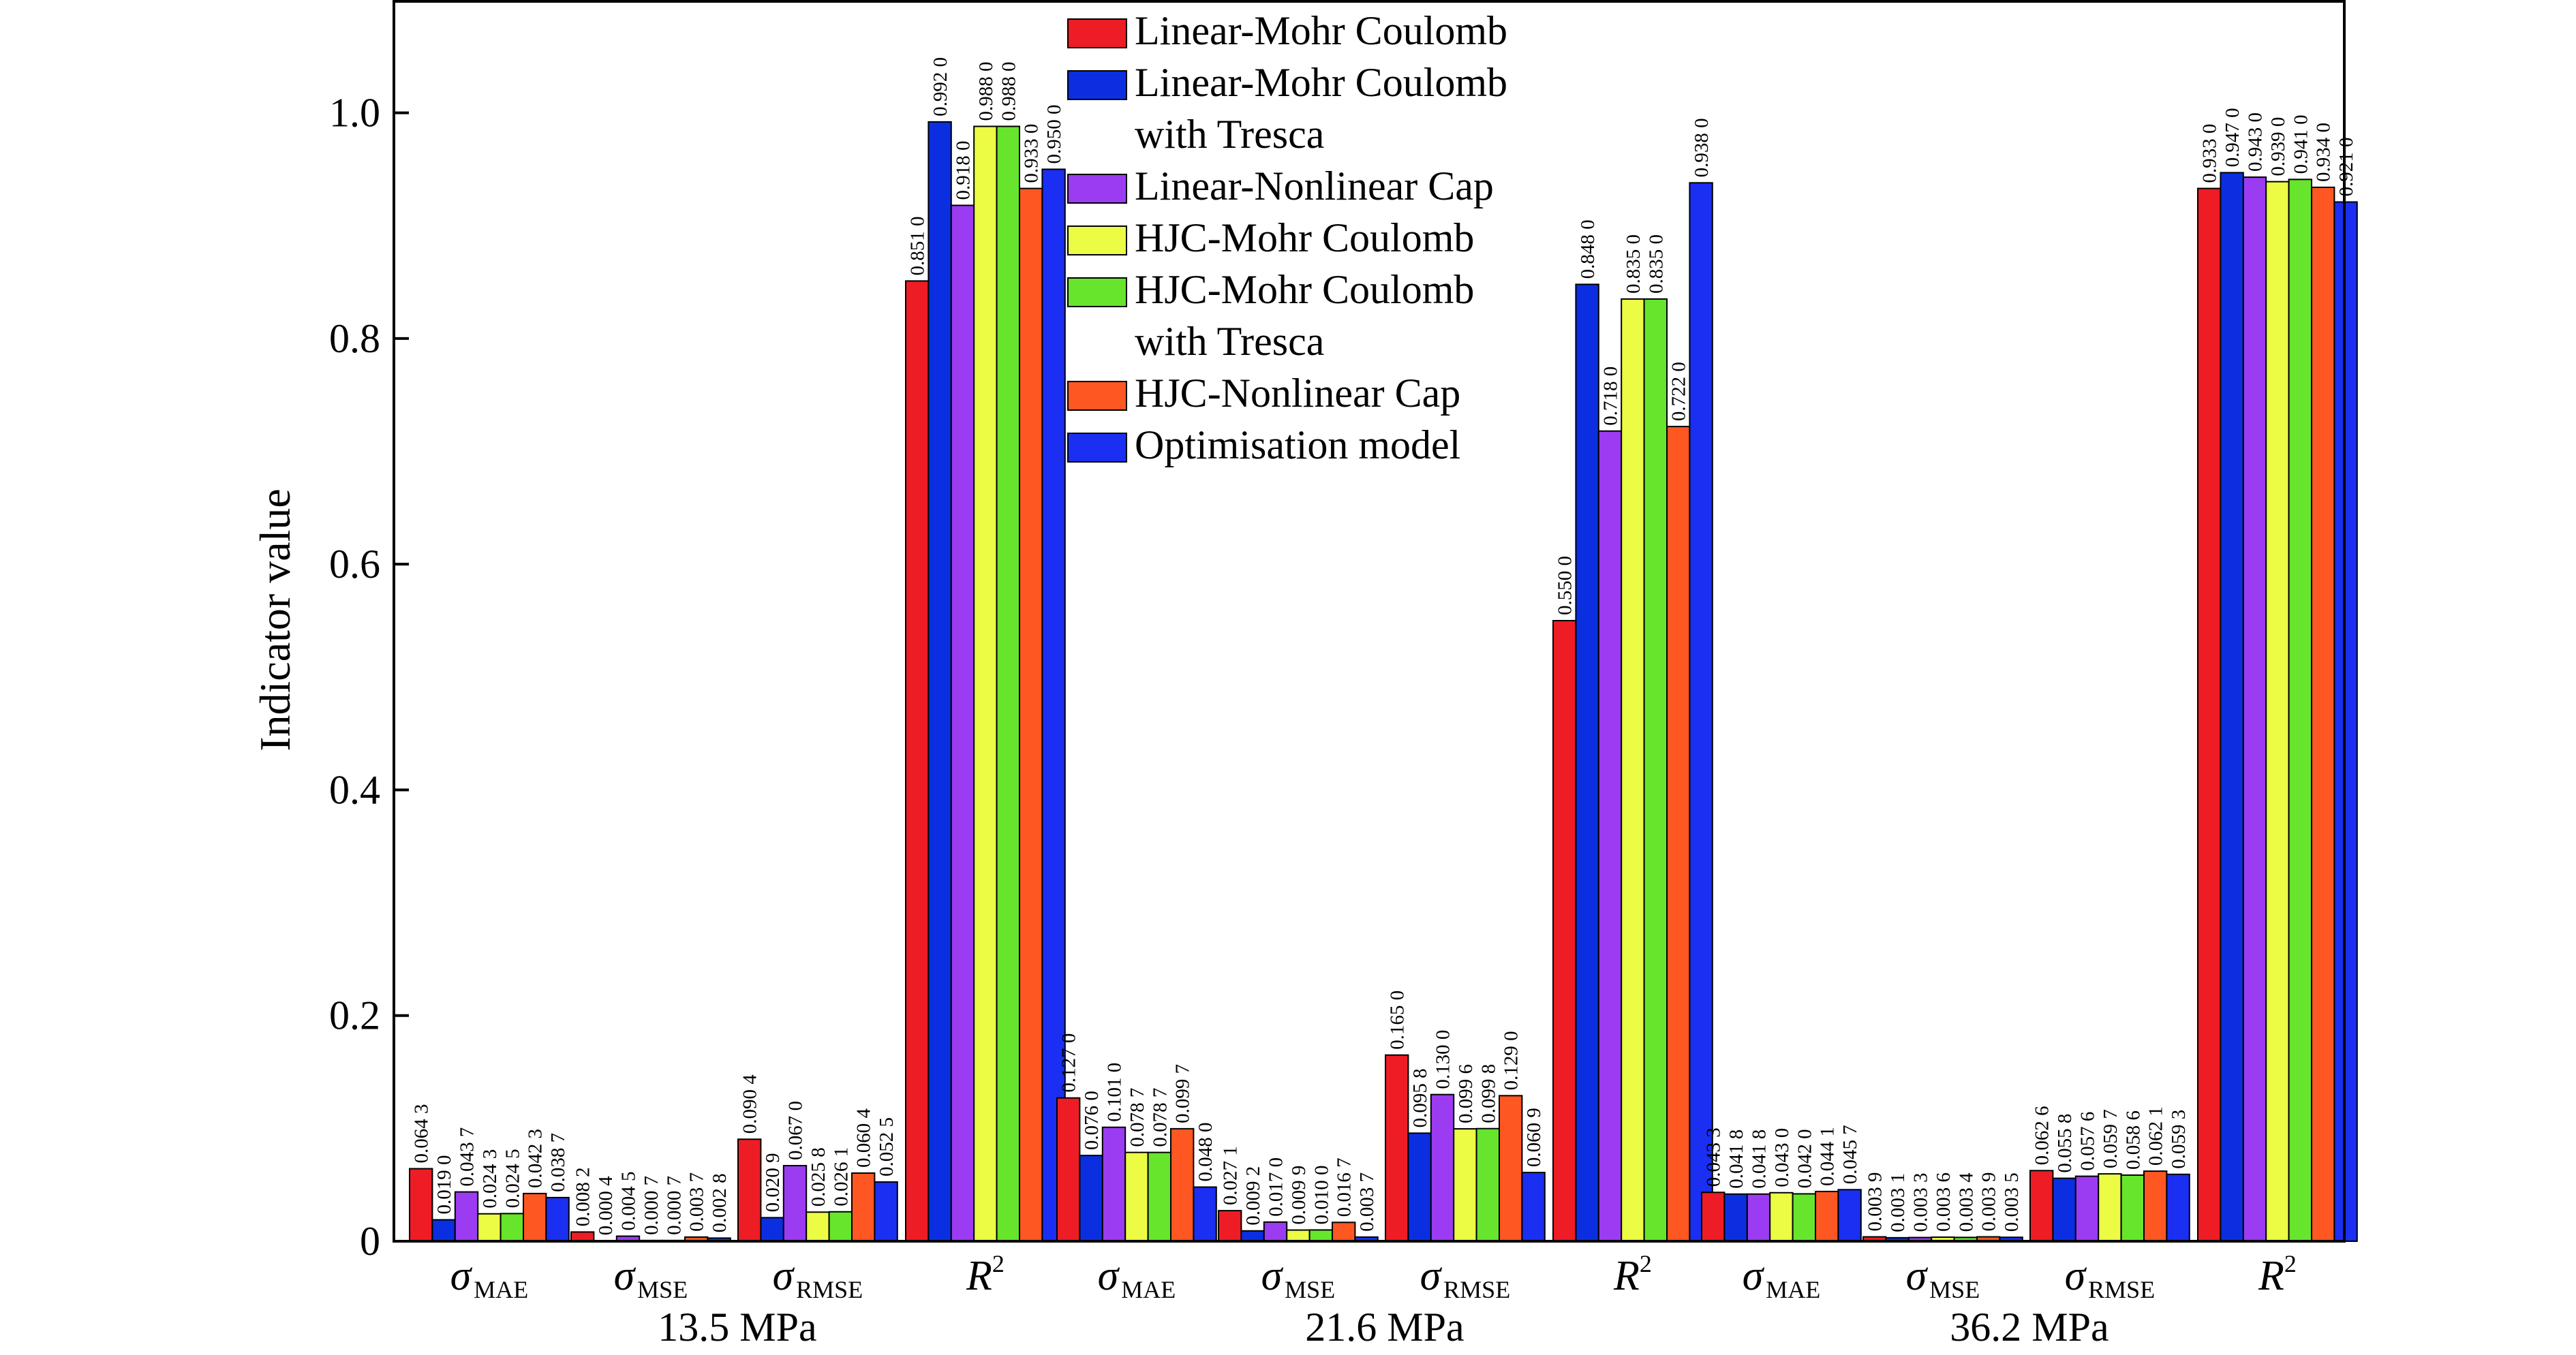 The height and width of the screenshot is (1355, 2576). What do you see at coordinates (1160, 1117) in the screenshot?
I see `bar-value-label: 0.078 7` at bounding box center [1160, 1117].